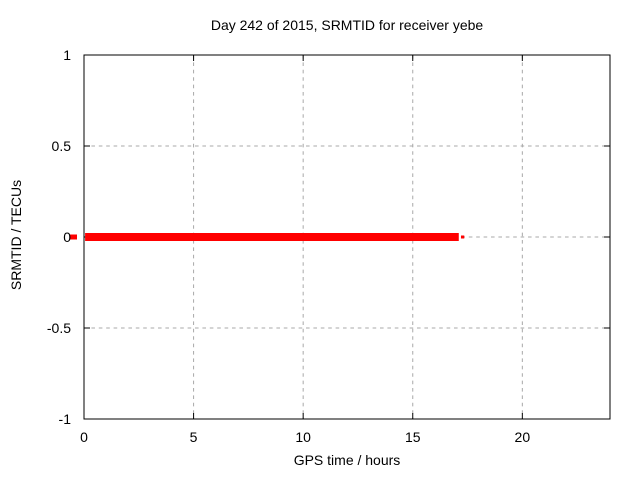 Image resolution: width=640 pixels, height=480 pixels. I want to click on y-axis-label: SRMTID / TECUs, so click(16, 235).